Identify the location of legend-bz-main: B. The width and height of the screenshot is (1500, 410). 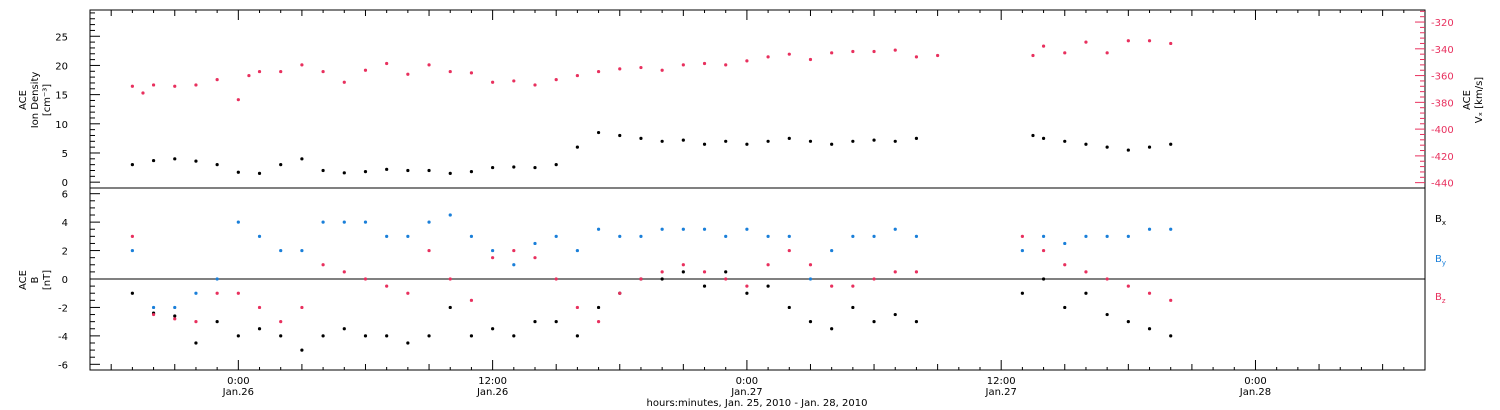
(1438, 297).